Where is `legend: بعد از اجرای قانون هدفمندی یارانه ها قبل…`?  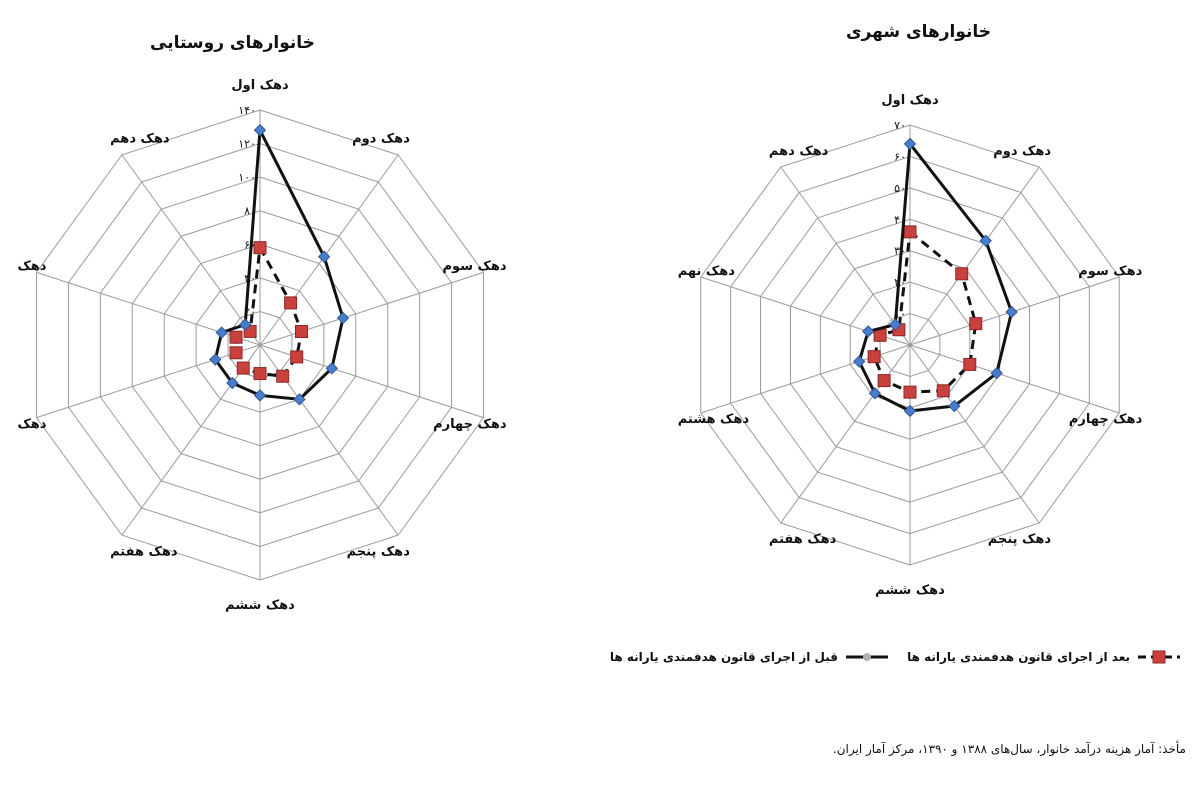
legend: بعد از اجرای قانون هدفمندی یارانه ها قبل… is located at coordinates (895, 662).